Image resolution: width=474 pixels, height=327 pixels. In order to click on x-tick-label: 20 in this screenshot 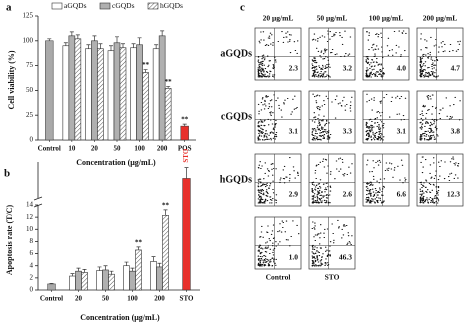, I will do `click(79, 299)`.